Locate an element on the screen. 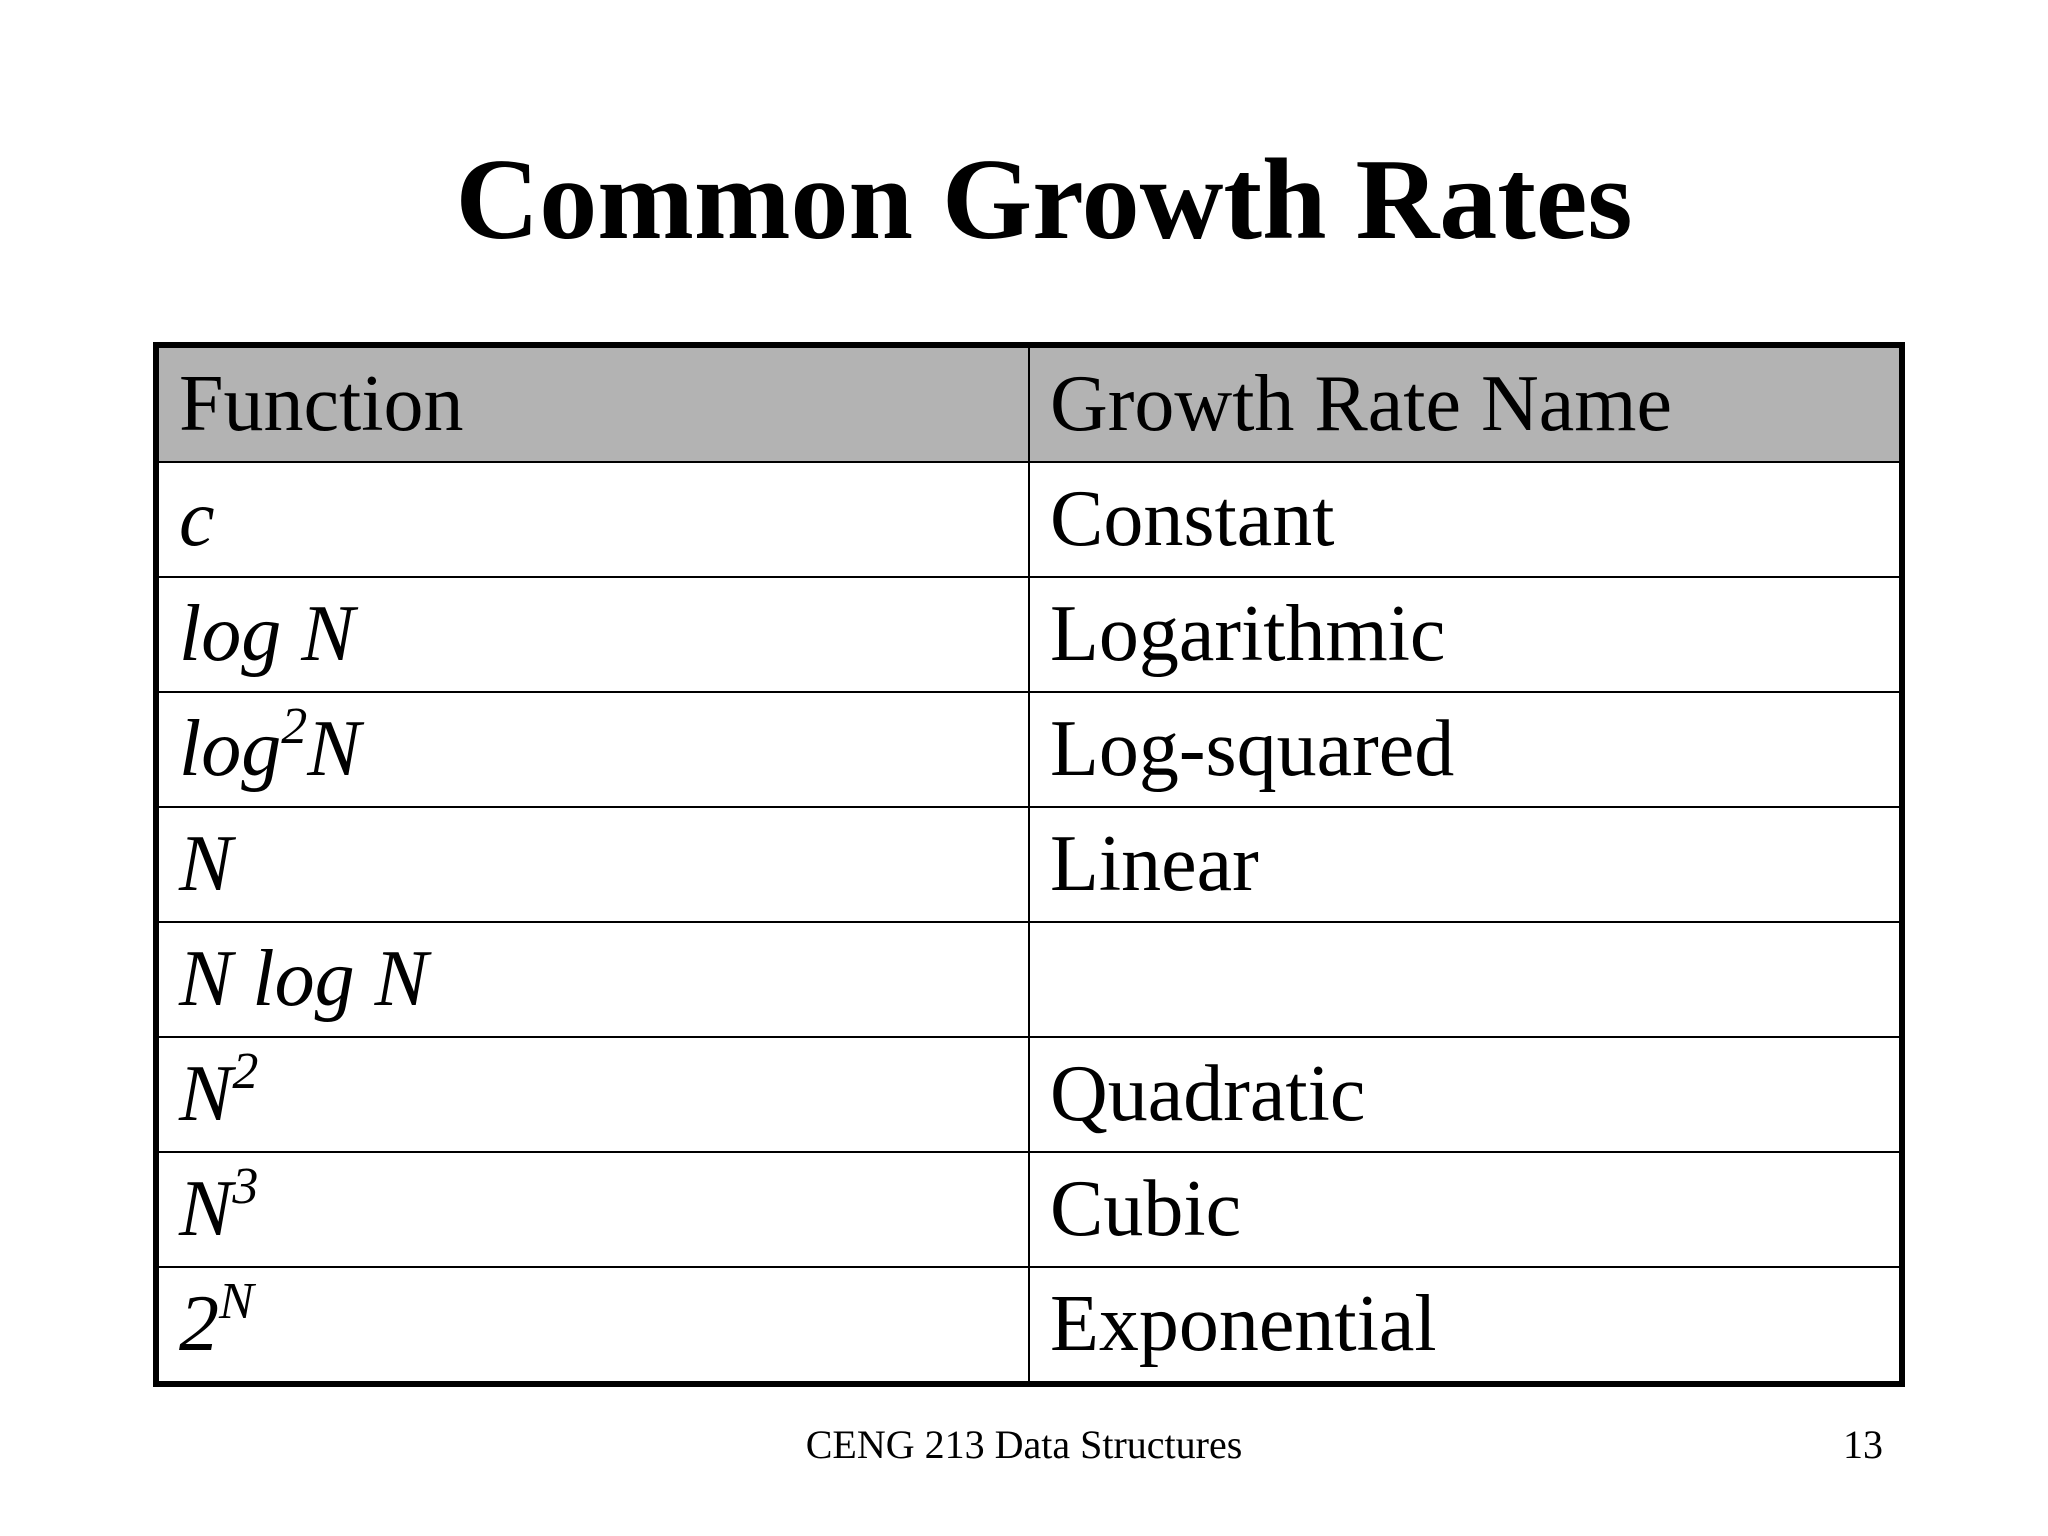  function-cell: c is located at coordinates (592, 519).